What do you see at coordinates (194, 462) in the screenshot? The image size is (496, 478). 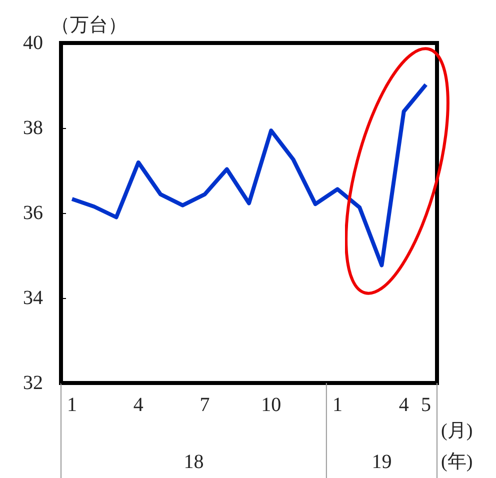 I see `text: 18` at bounding box center [194, 462].